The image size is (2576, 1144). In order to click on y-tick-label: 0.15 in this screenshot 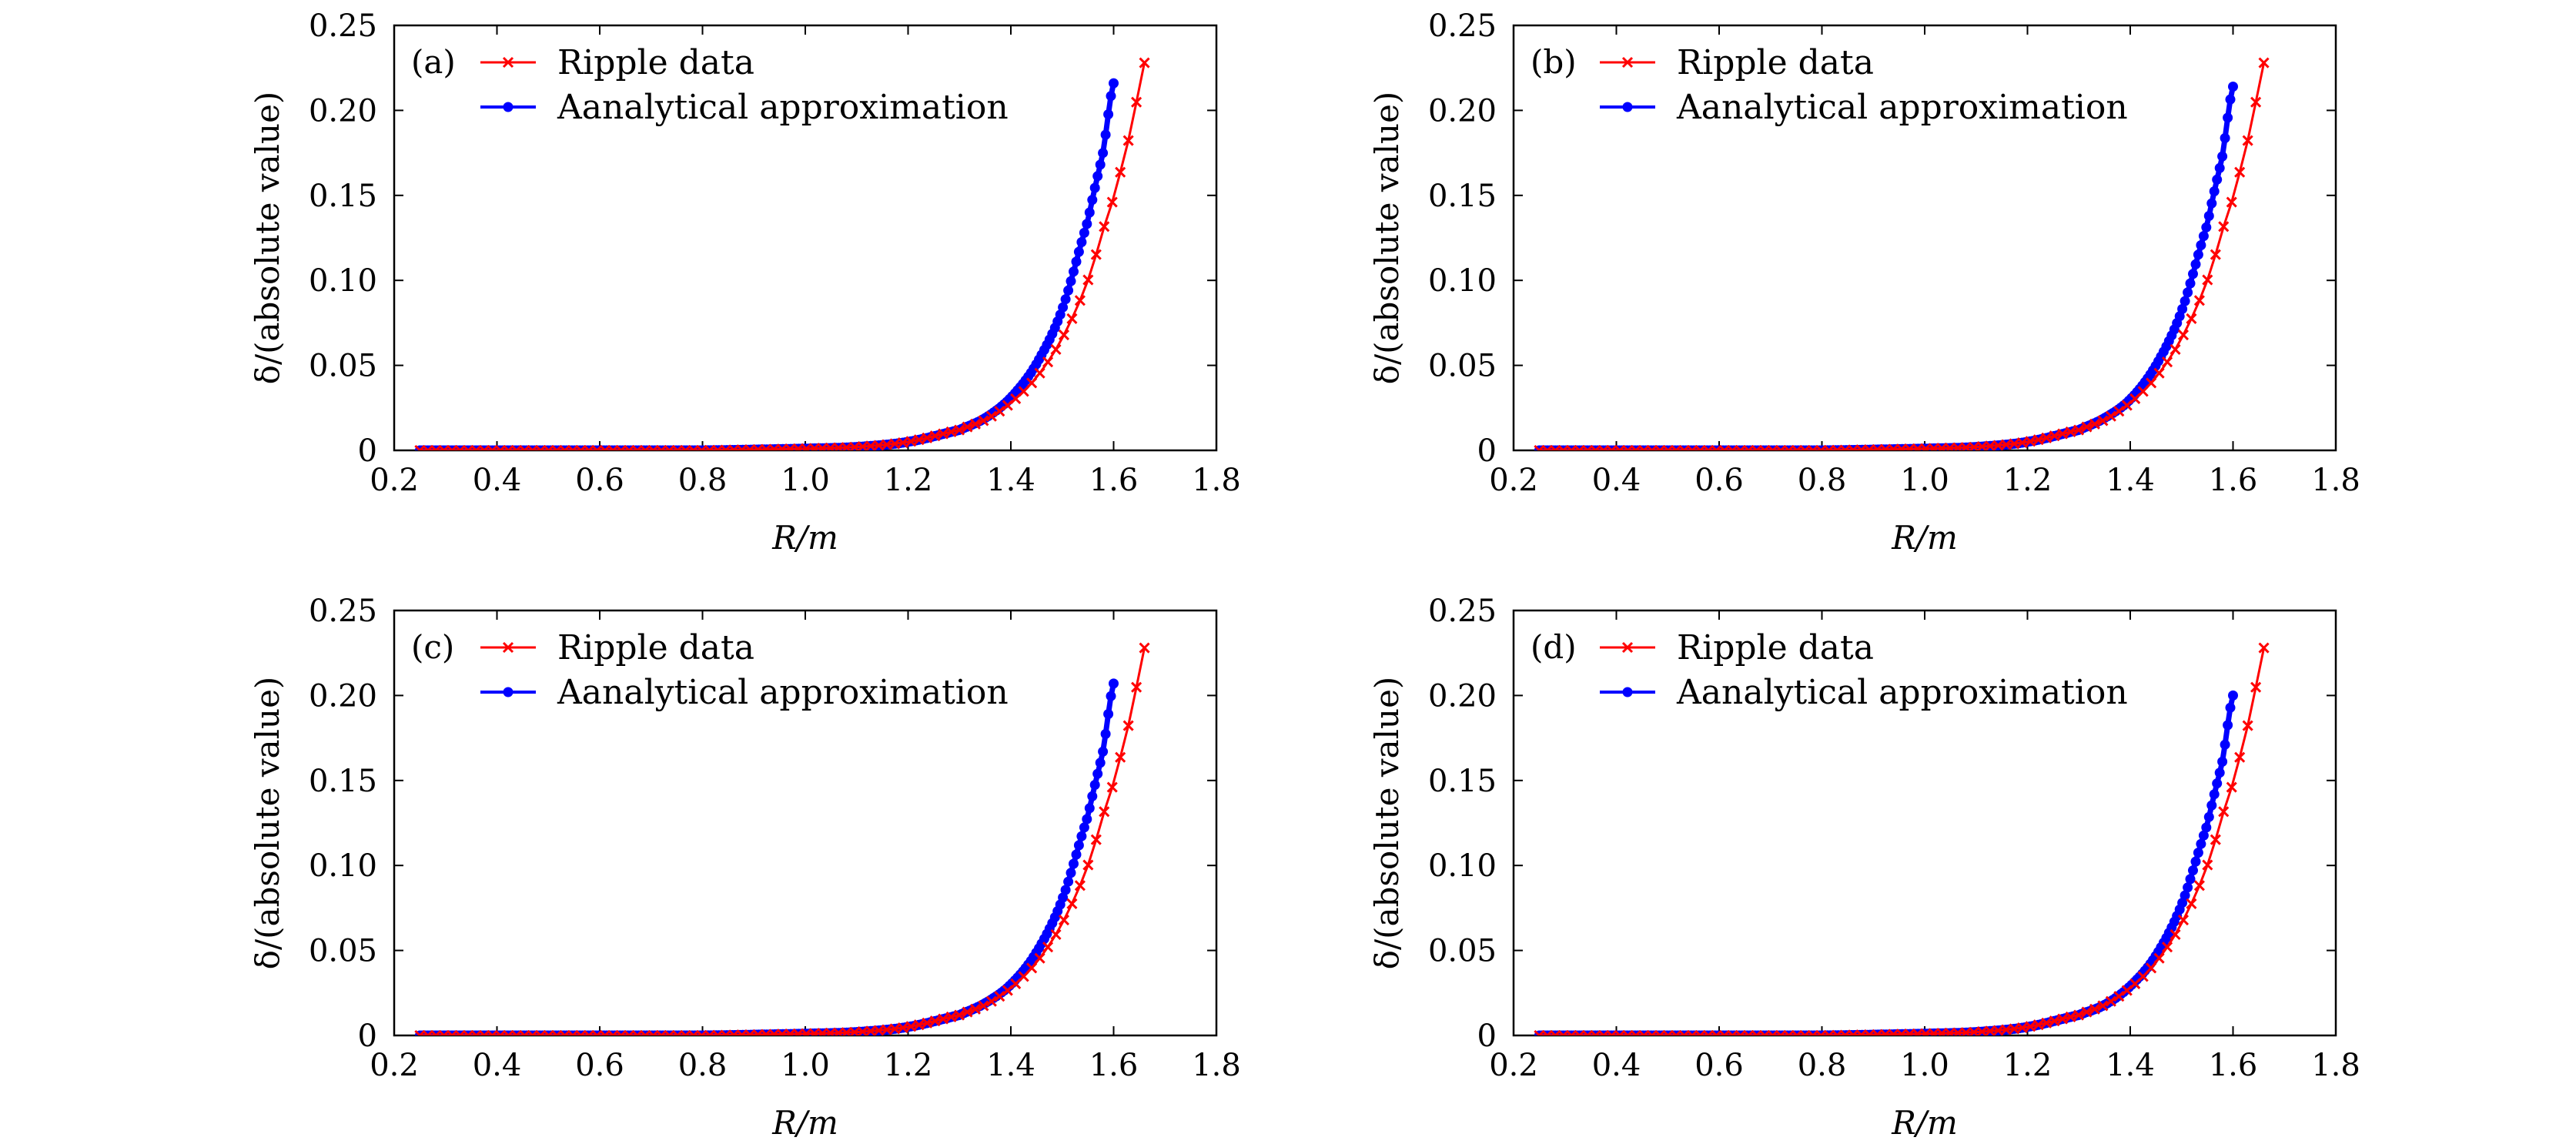, I will do `click(343, 782)`.